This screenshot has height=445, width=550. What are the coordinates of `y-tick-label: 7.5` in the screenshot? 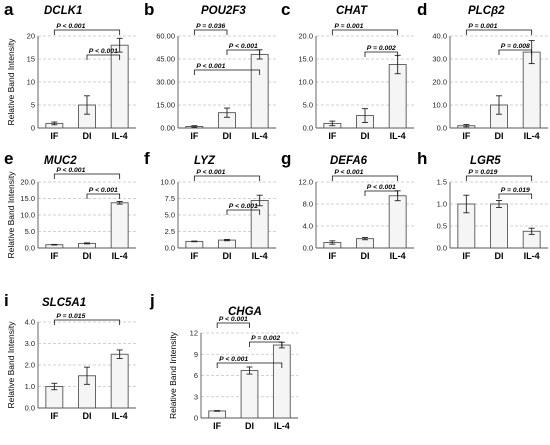 It's located at (170, 198).